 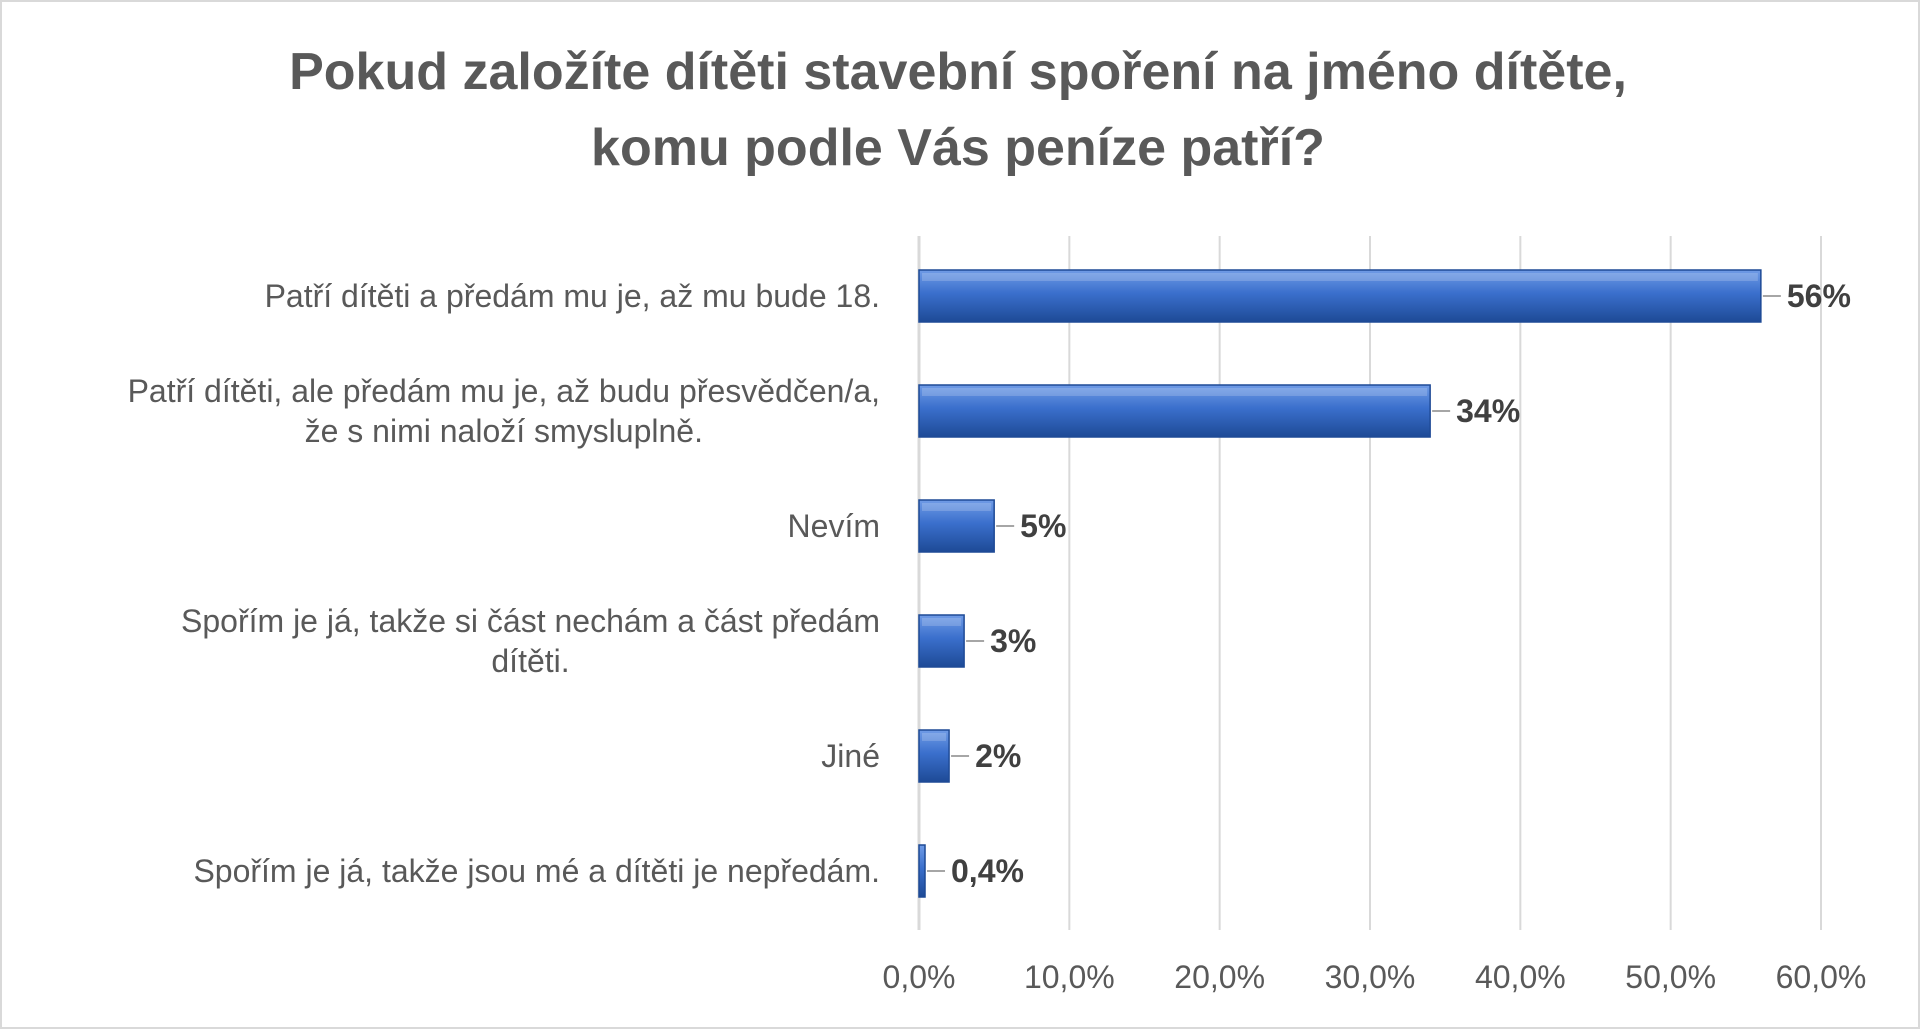 I want to click on category-label: Nevím, so click(x=834, y=526).